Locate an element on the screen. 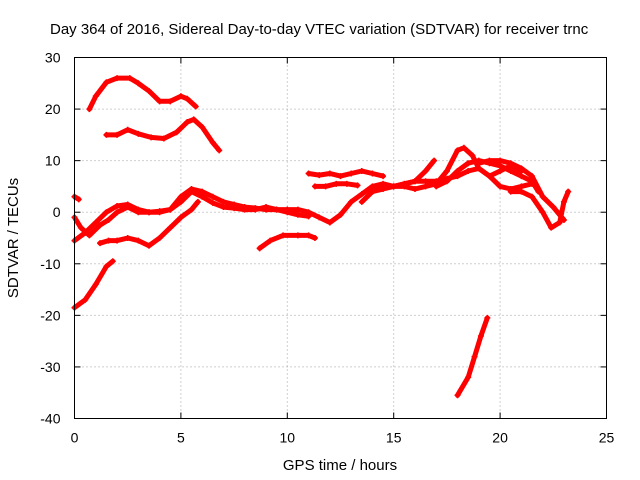 This screenshot has height=480, width=640. x-tick-label: 25 is located at coordinates (607, 438).